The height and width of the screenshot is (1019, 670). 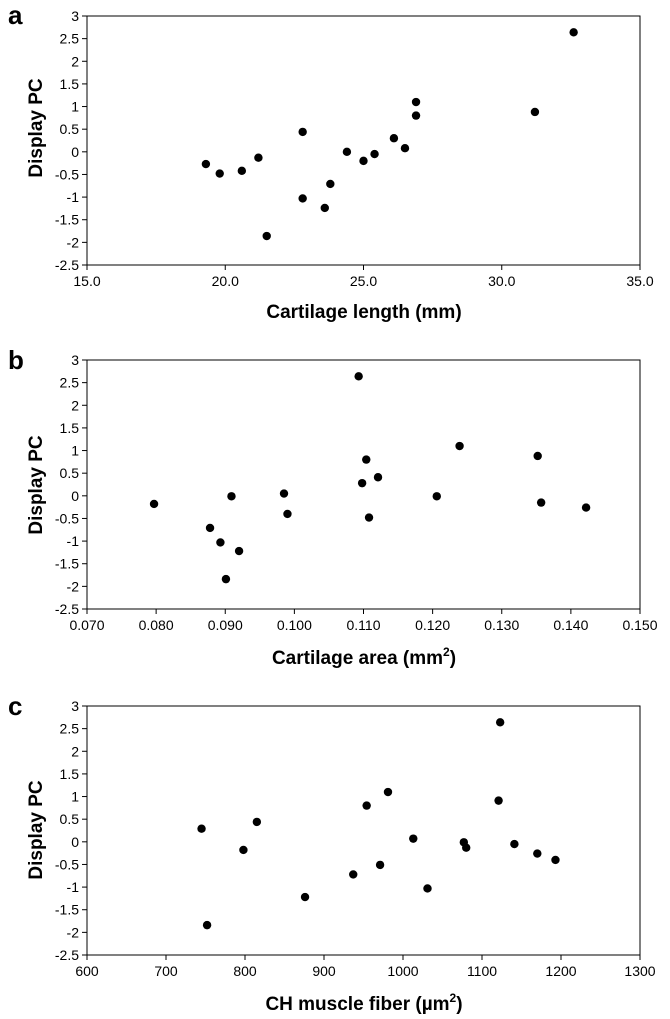 I want to click on x-tick-label-c: 1000, so click(x=402, y=971).